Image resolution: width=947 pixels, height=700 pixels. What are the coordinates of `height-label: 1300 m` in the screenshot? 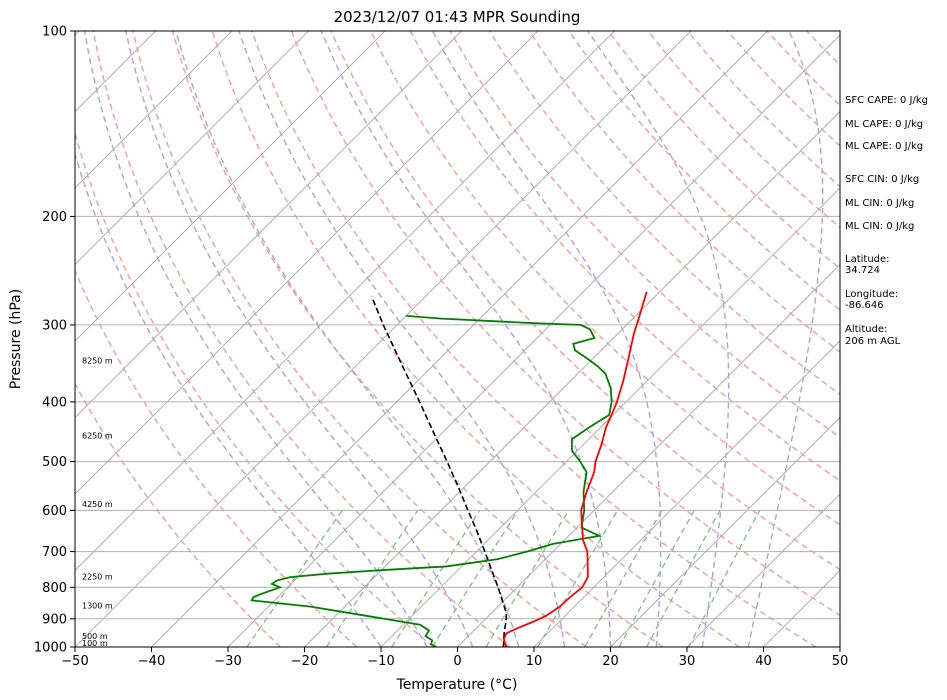 It's located at (97, 606).